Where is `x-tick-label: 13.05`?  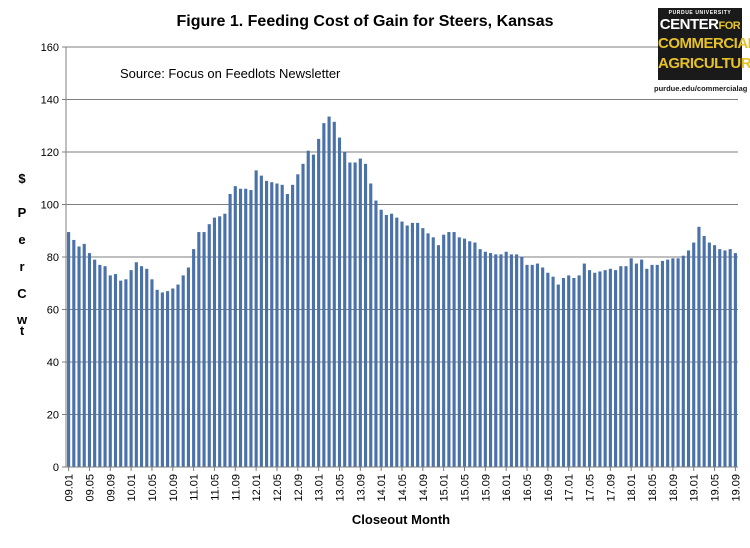 x-tick-label: 13.05 is located at coordinates (340, 488).